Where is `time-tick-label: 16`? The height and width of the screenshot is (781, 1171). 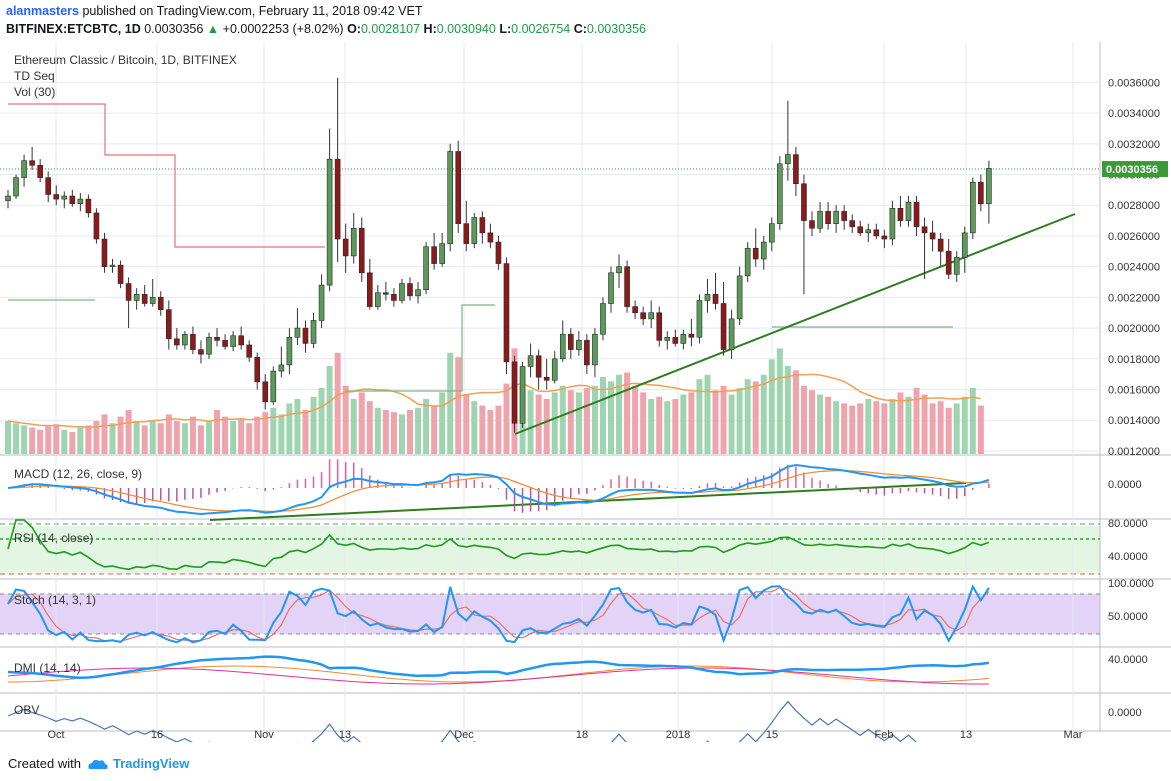
time-tick-label: 16 is located at coordinates (157, 735).